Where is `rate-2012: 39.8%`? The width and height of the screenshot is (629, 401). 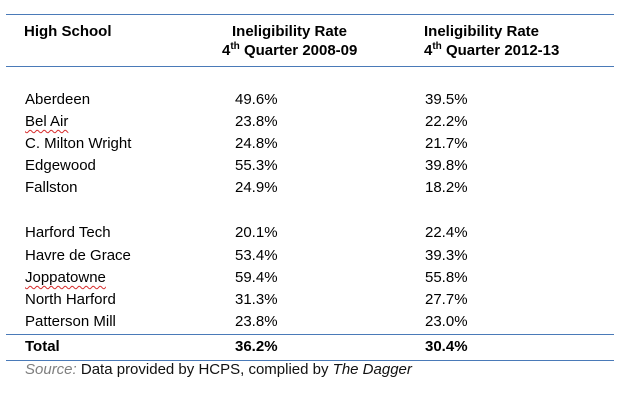 rate-2012: 39.8% is located at coordinates (446, 165).